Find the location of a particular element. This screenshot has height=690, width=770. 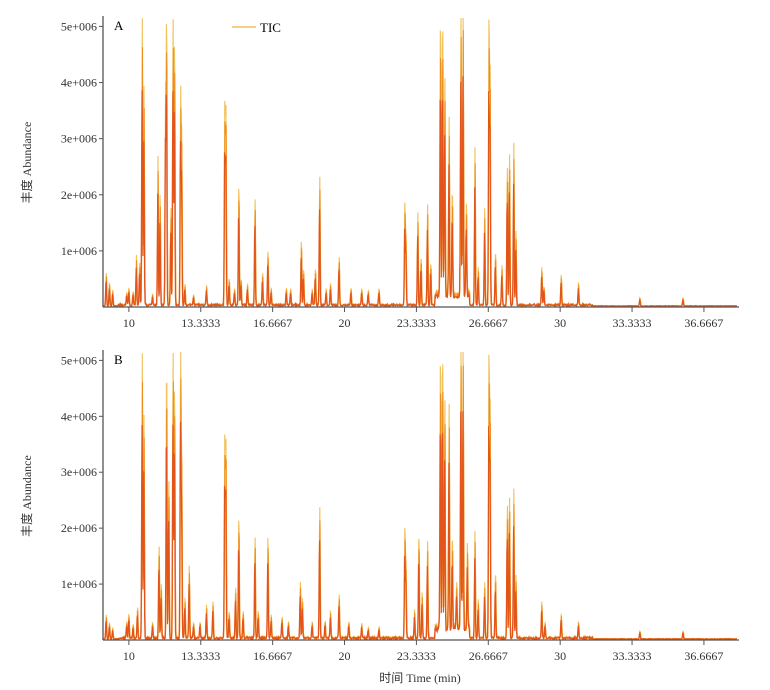

legend-label: TIC is located at coordinates (270, 27).